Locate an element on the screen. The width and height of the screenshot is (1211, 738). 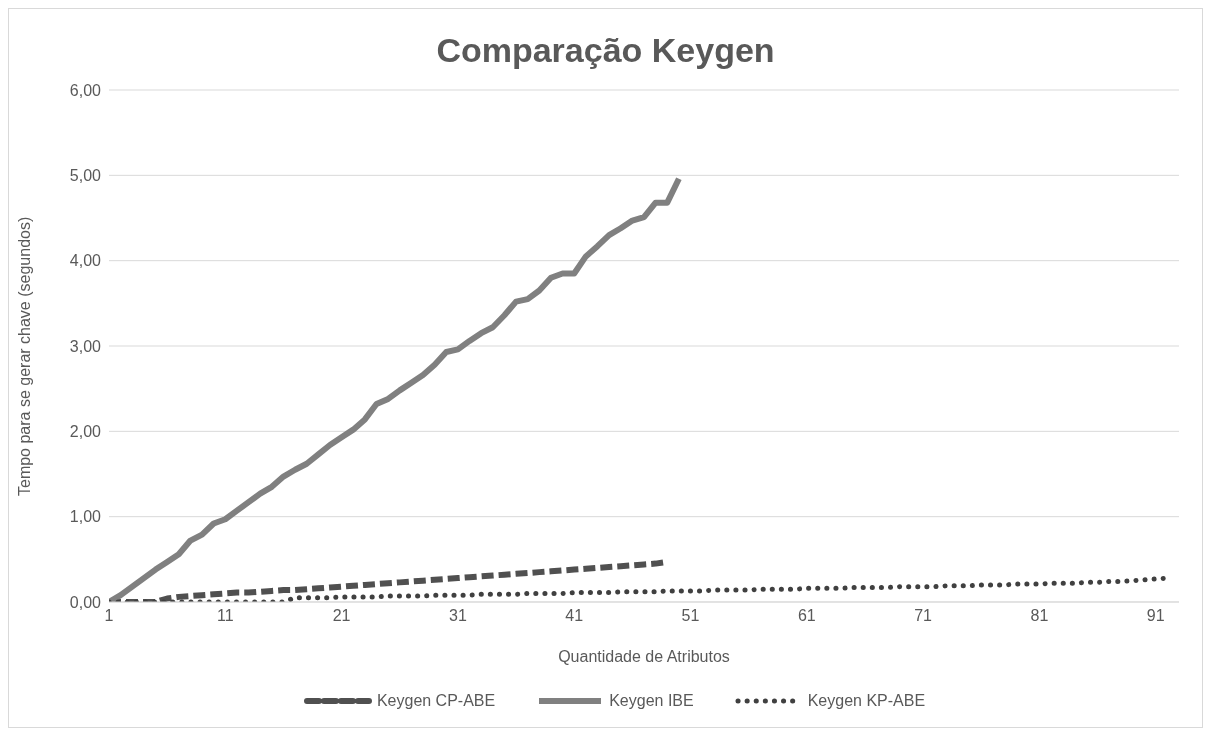
x-tick-label: 91 is located at coordinates (1155, 616).